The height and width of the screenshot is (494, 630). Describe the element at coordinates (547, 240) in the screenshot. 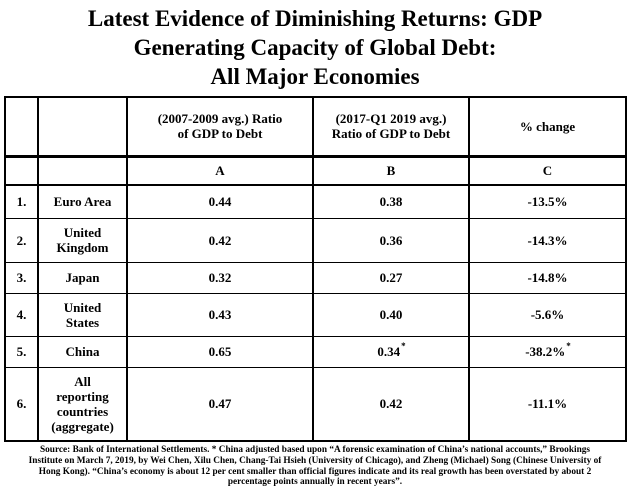

I see `value-c: -14.3%` at that location.